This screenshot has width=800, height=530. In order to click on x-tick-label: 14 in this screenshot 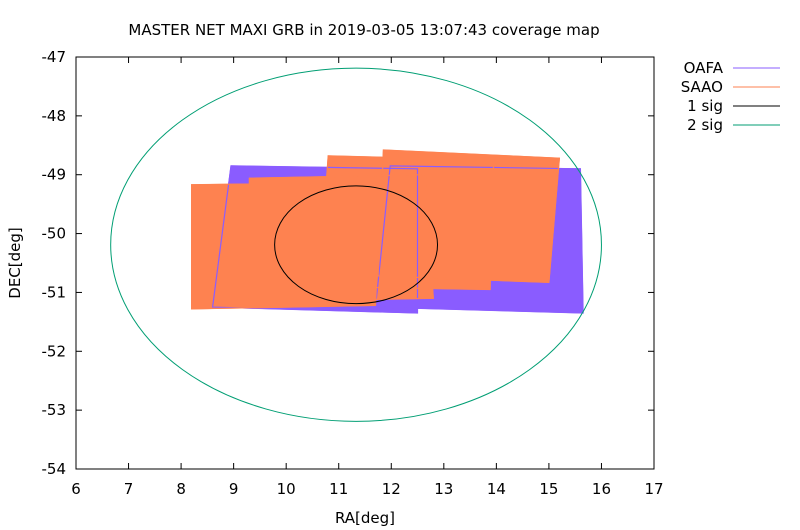, I will do `click(496, 489)`.